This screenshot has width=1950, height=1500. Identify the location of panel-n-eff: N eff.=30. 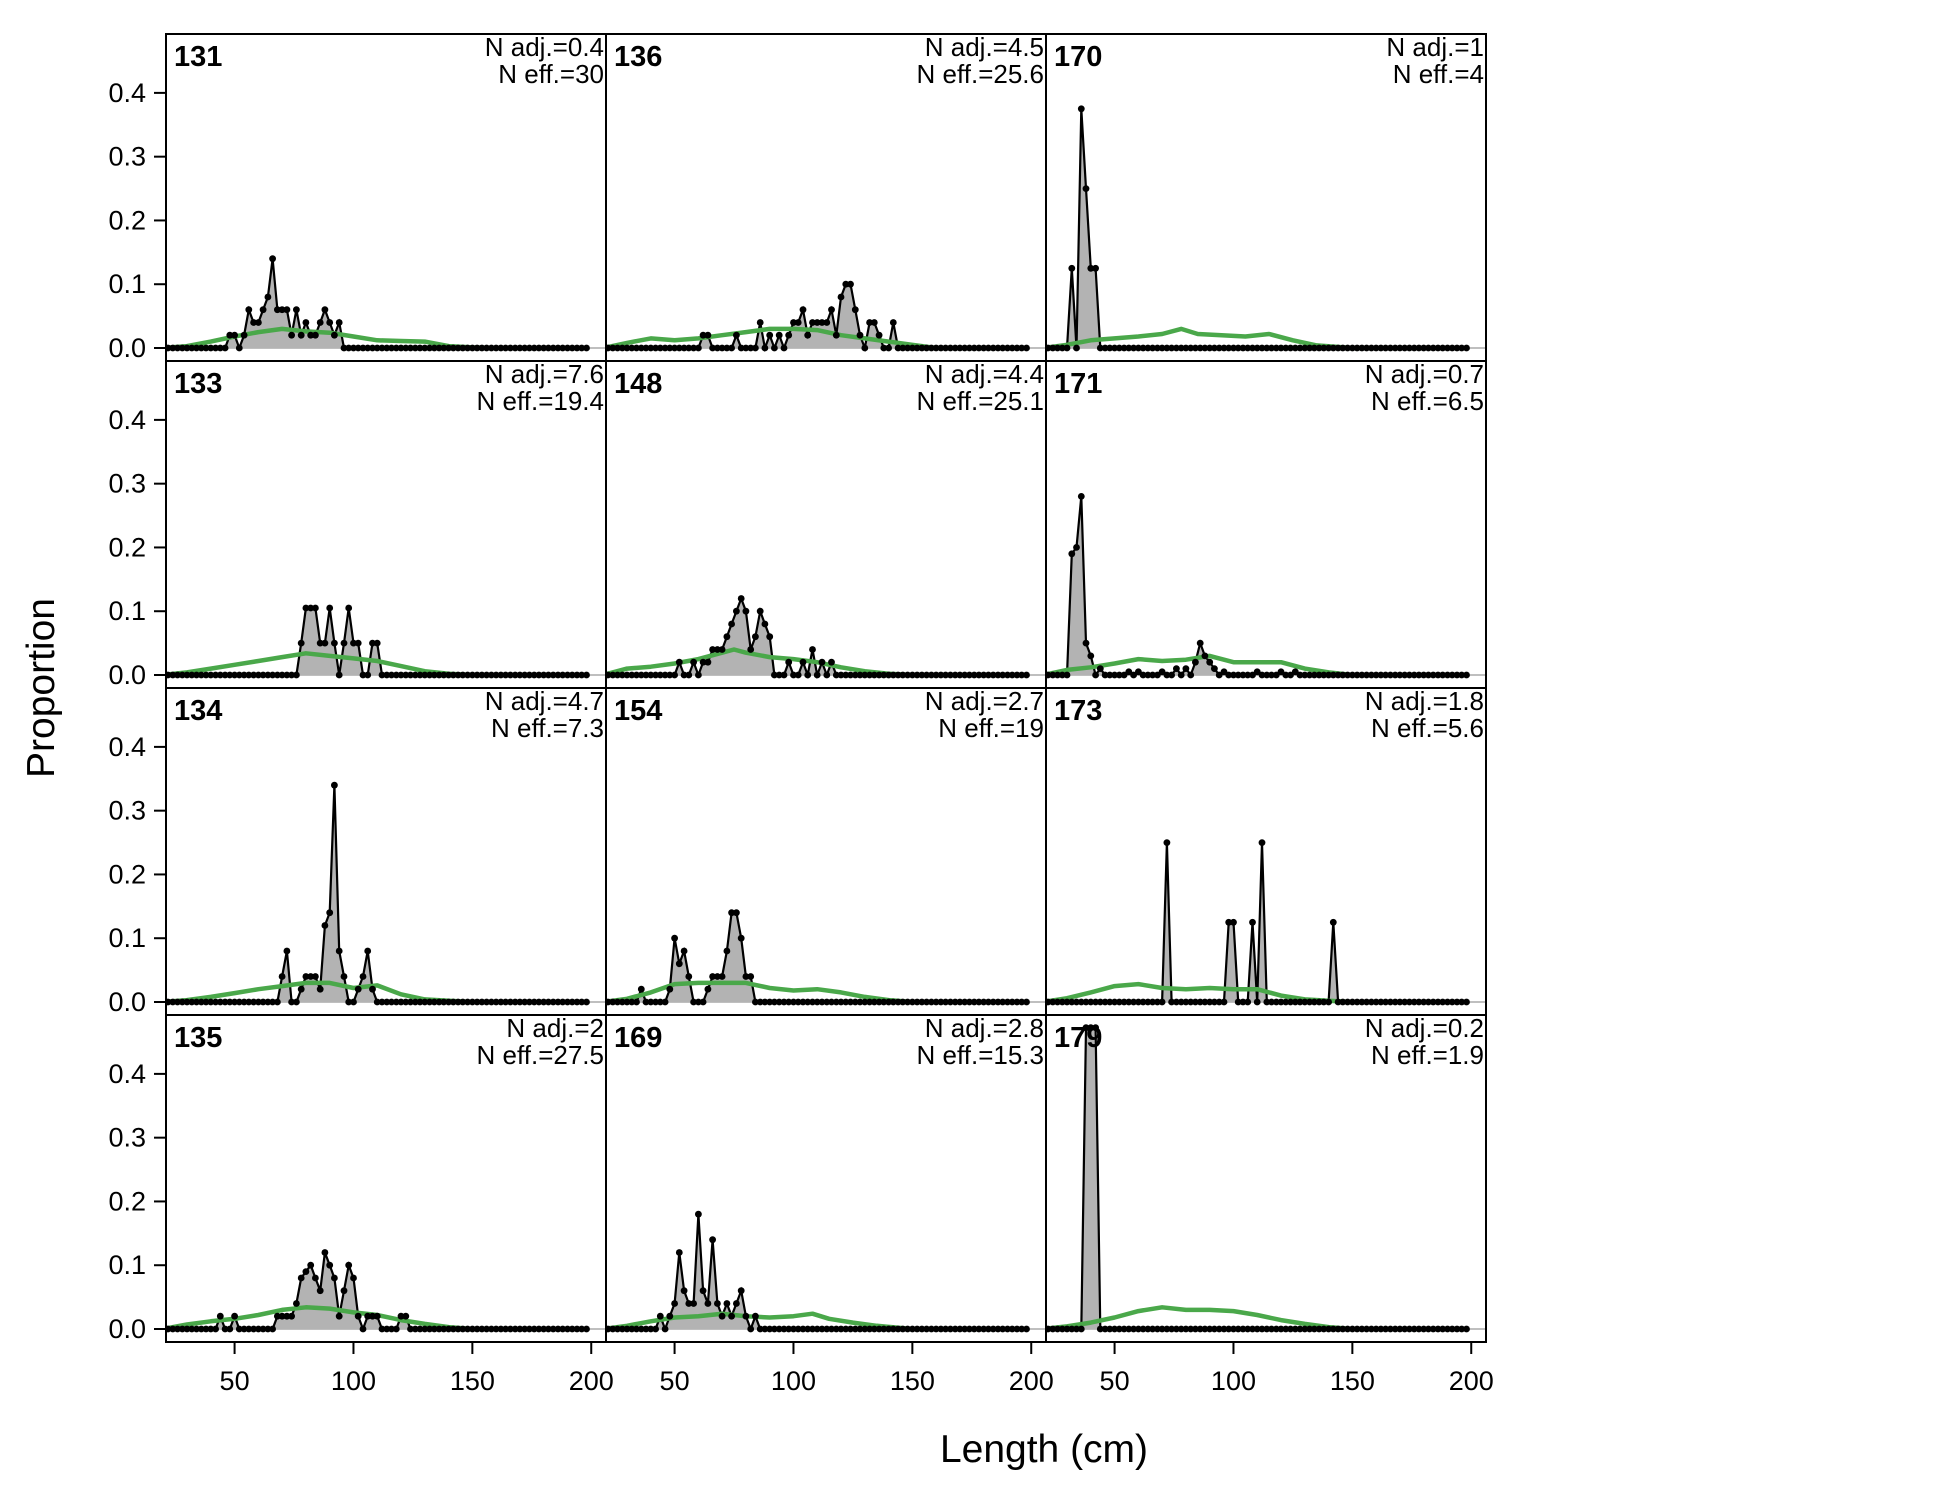
(551, 74).